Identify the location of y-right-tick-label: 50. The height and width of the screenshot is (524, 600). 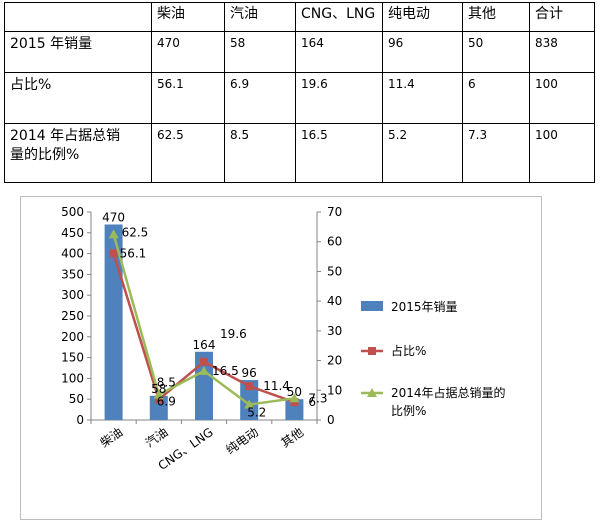
(334, 271).